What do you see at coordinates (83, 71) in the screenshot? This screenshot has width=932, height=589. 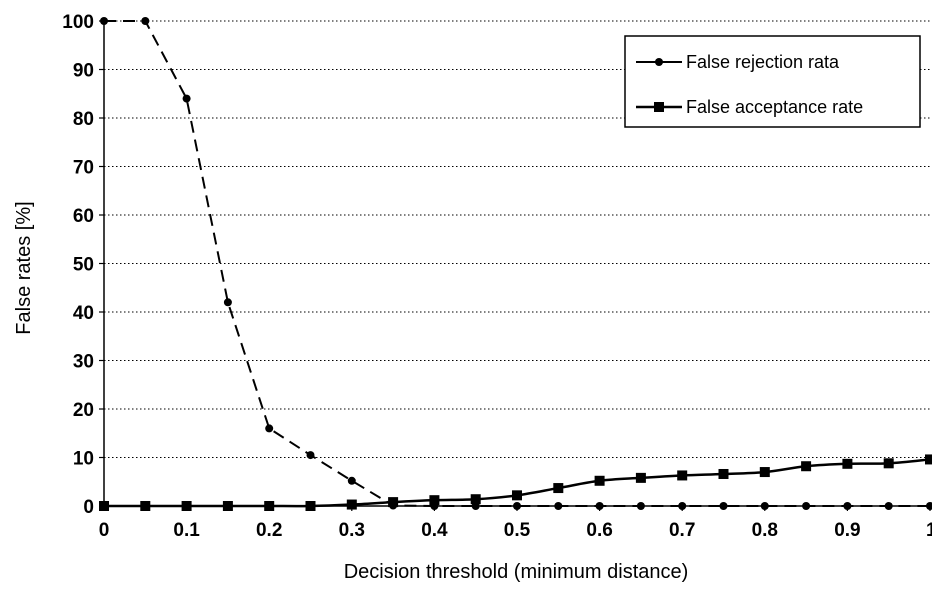 I see `y-tick-label: 90` at bounding box center [83, 71].